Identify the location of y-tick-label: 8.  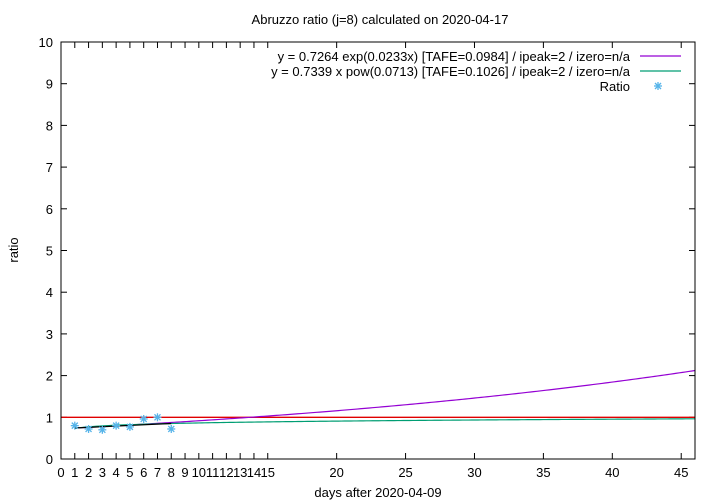
(49, 125).